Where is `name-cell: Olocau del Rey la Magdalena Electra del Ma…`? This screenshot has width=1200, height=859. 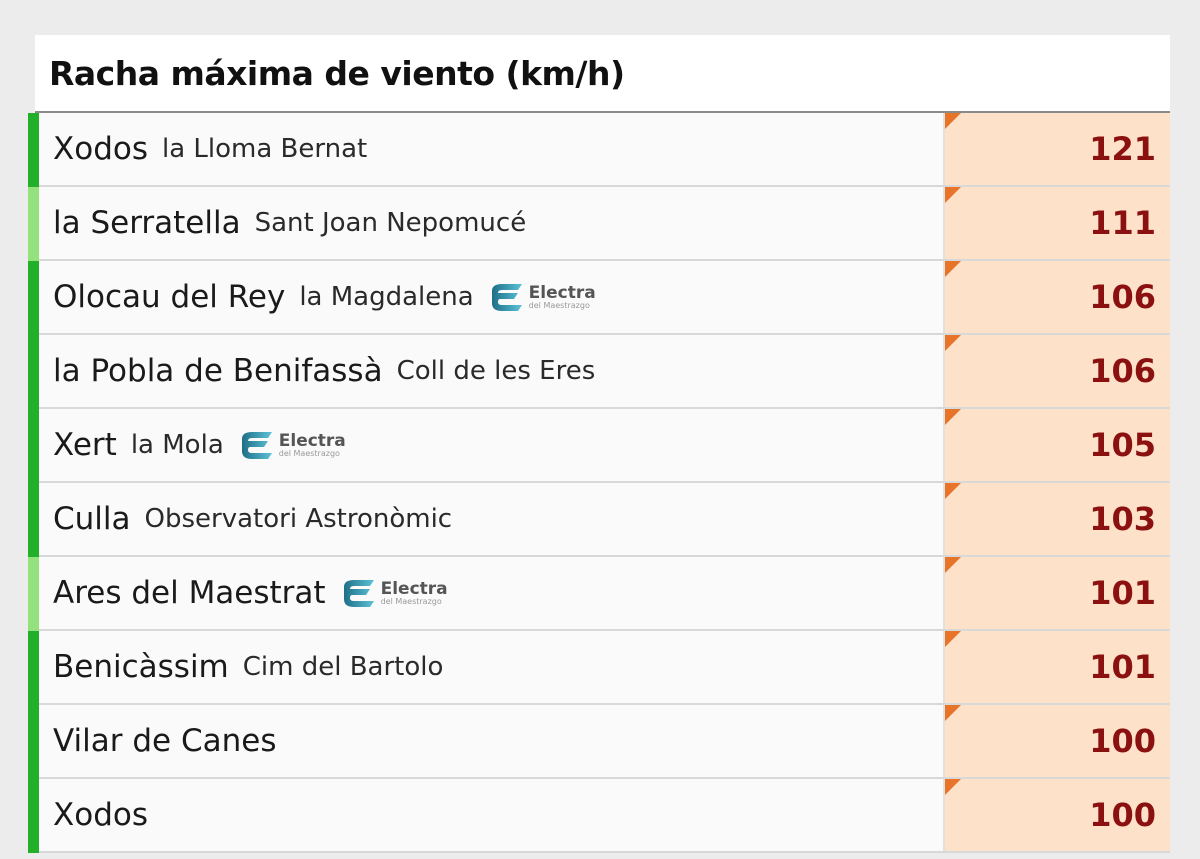
name-cell: Olocau del Rey la Magdalena Electra del Ma… is located at coordinates (489, 297).